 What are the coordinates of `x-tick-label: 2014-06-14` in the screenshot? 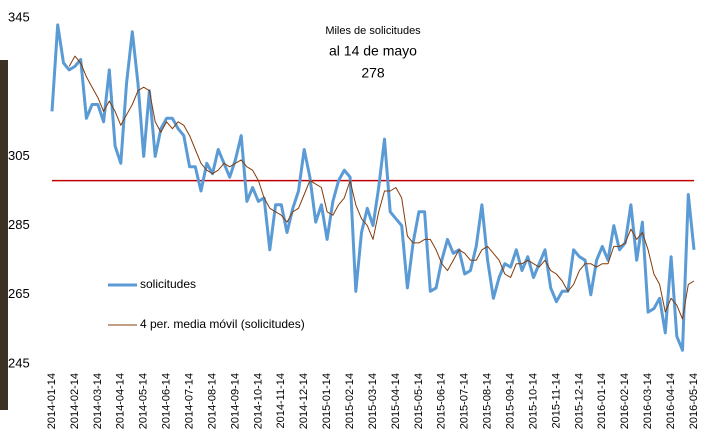 It's located at (167, 401).